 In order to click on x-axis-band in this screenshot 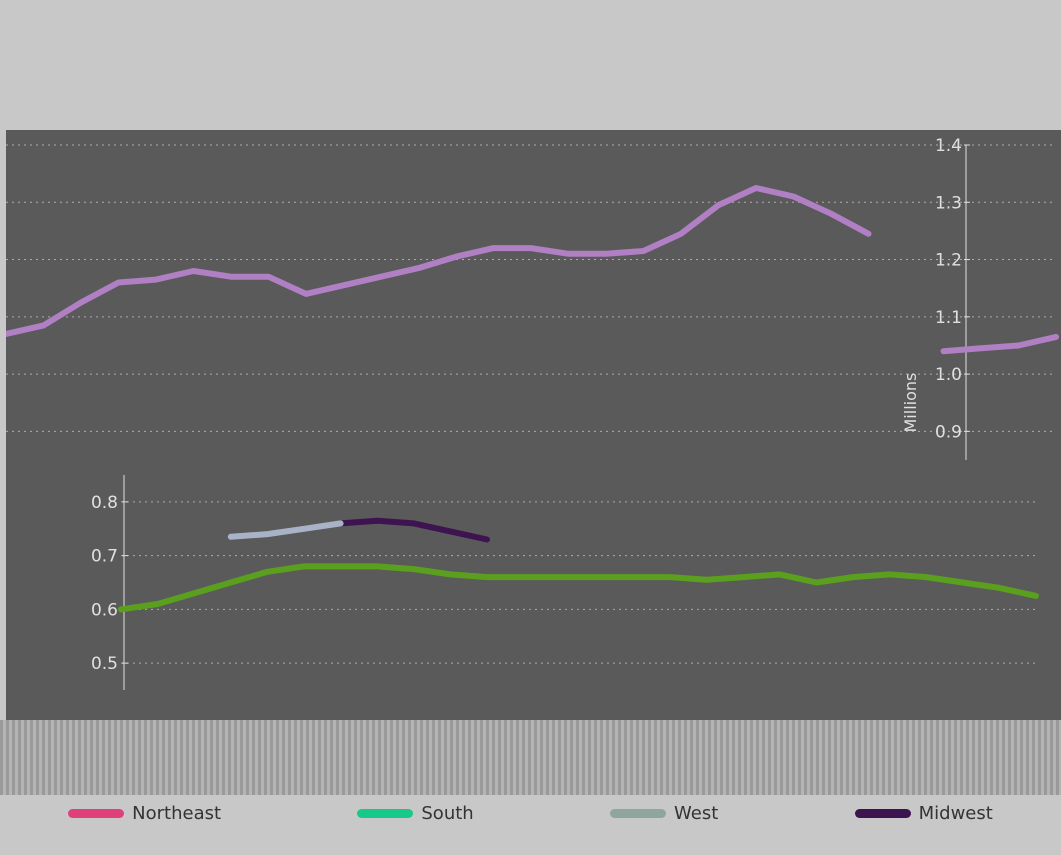, I will do `click(530, 757)`.